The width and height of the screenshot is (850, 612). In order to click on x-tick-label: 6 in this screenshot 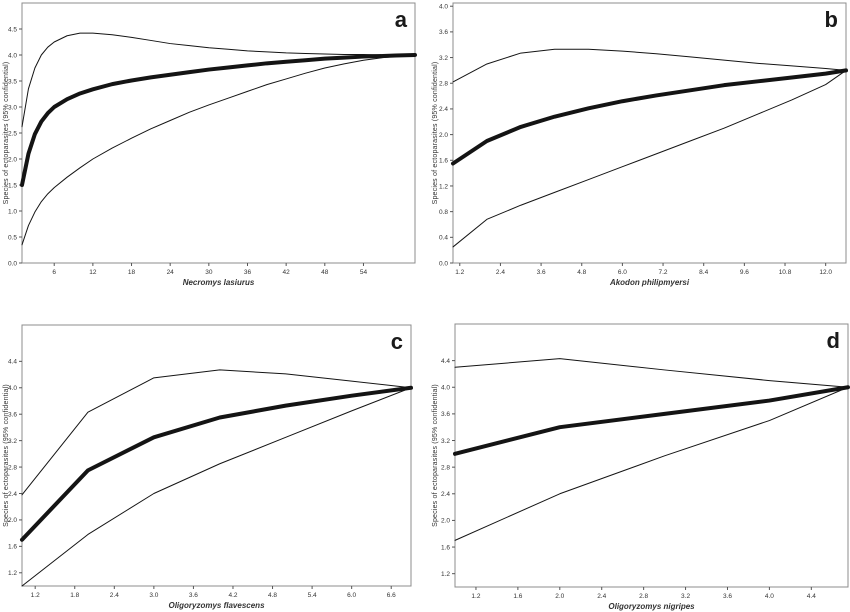, I will do `click(54, 272)`.